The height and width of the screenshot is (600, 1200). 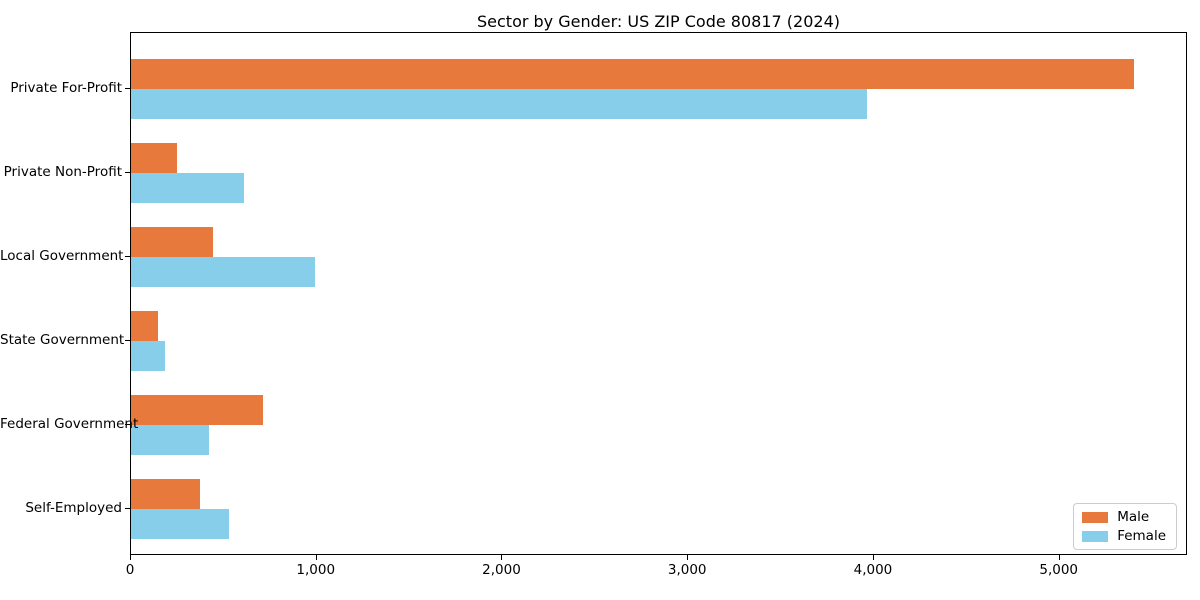 I want to click on ytick-label-2: Local Government, so click(x=62, y=256).